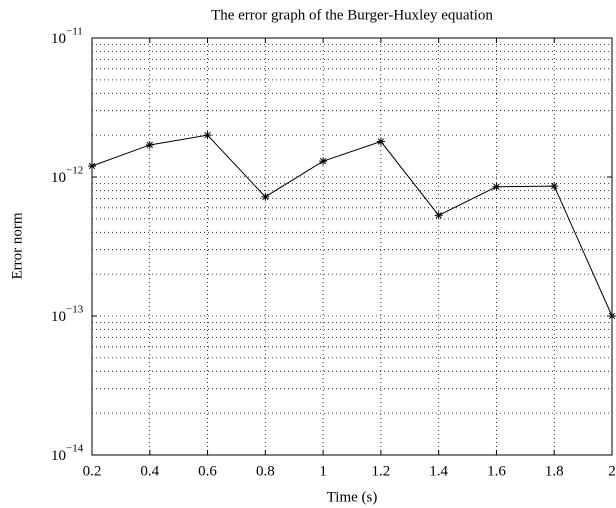 The height and width of the screenshot is (508, 616). I want to click on x-tick-label: 0.4, so click(149, 471).